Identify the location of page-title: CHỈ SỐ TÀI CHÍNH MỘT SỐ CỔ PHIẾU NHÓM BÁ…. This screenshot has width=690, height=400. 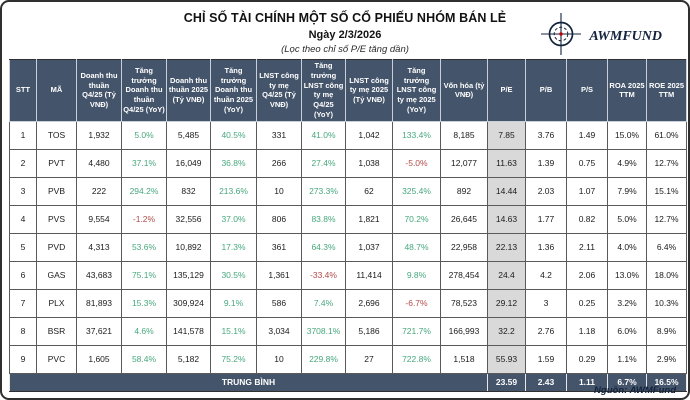
(345, 18).